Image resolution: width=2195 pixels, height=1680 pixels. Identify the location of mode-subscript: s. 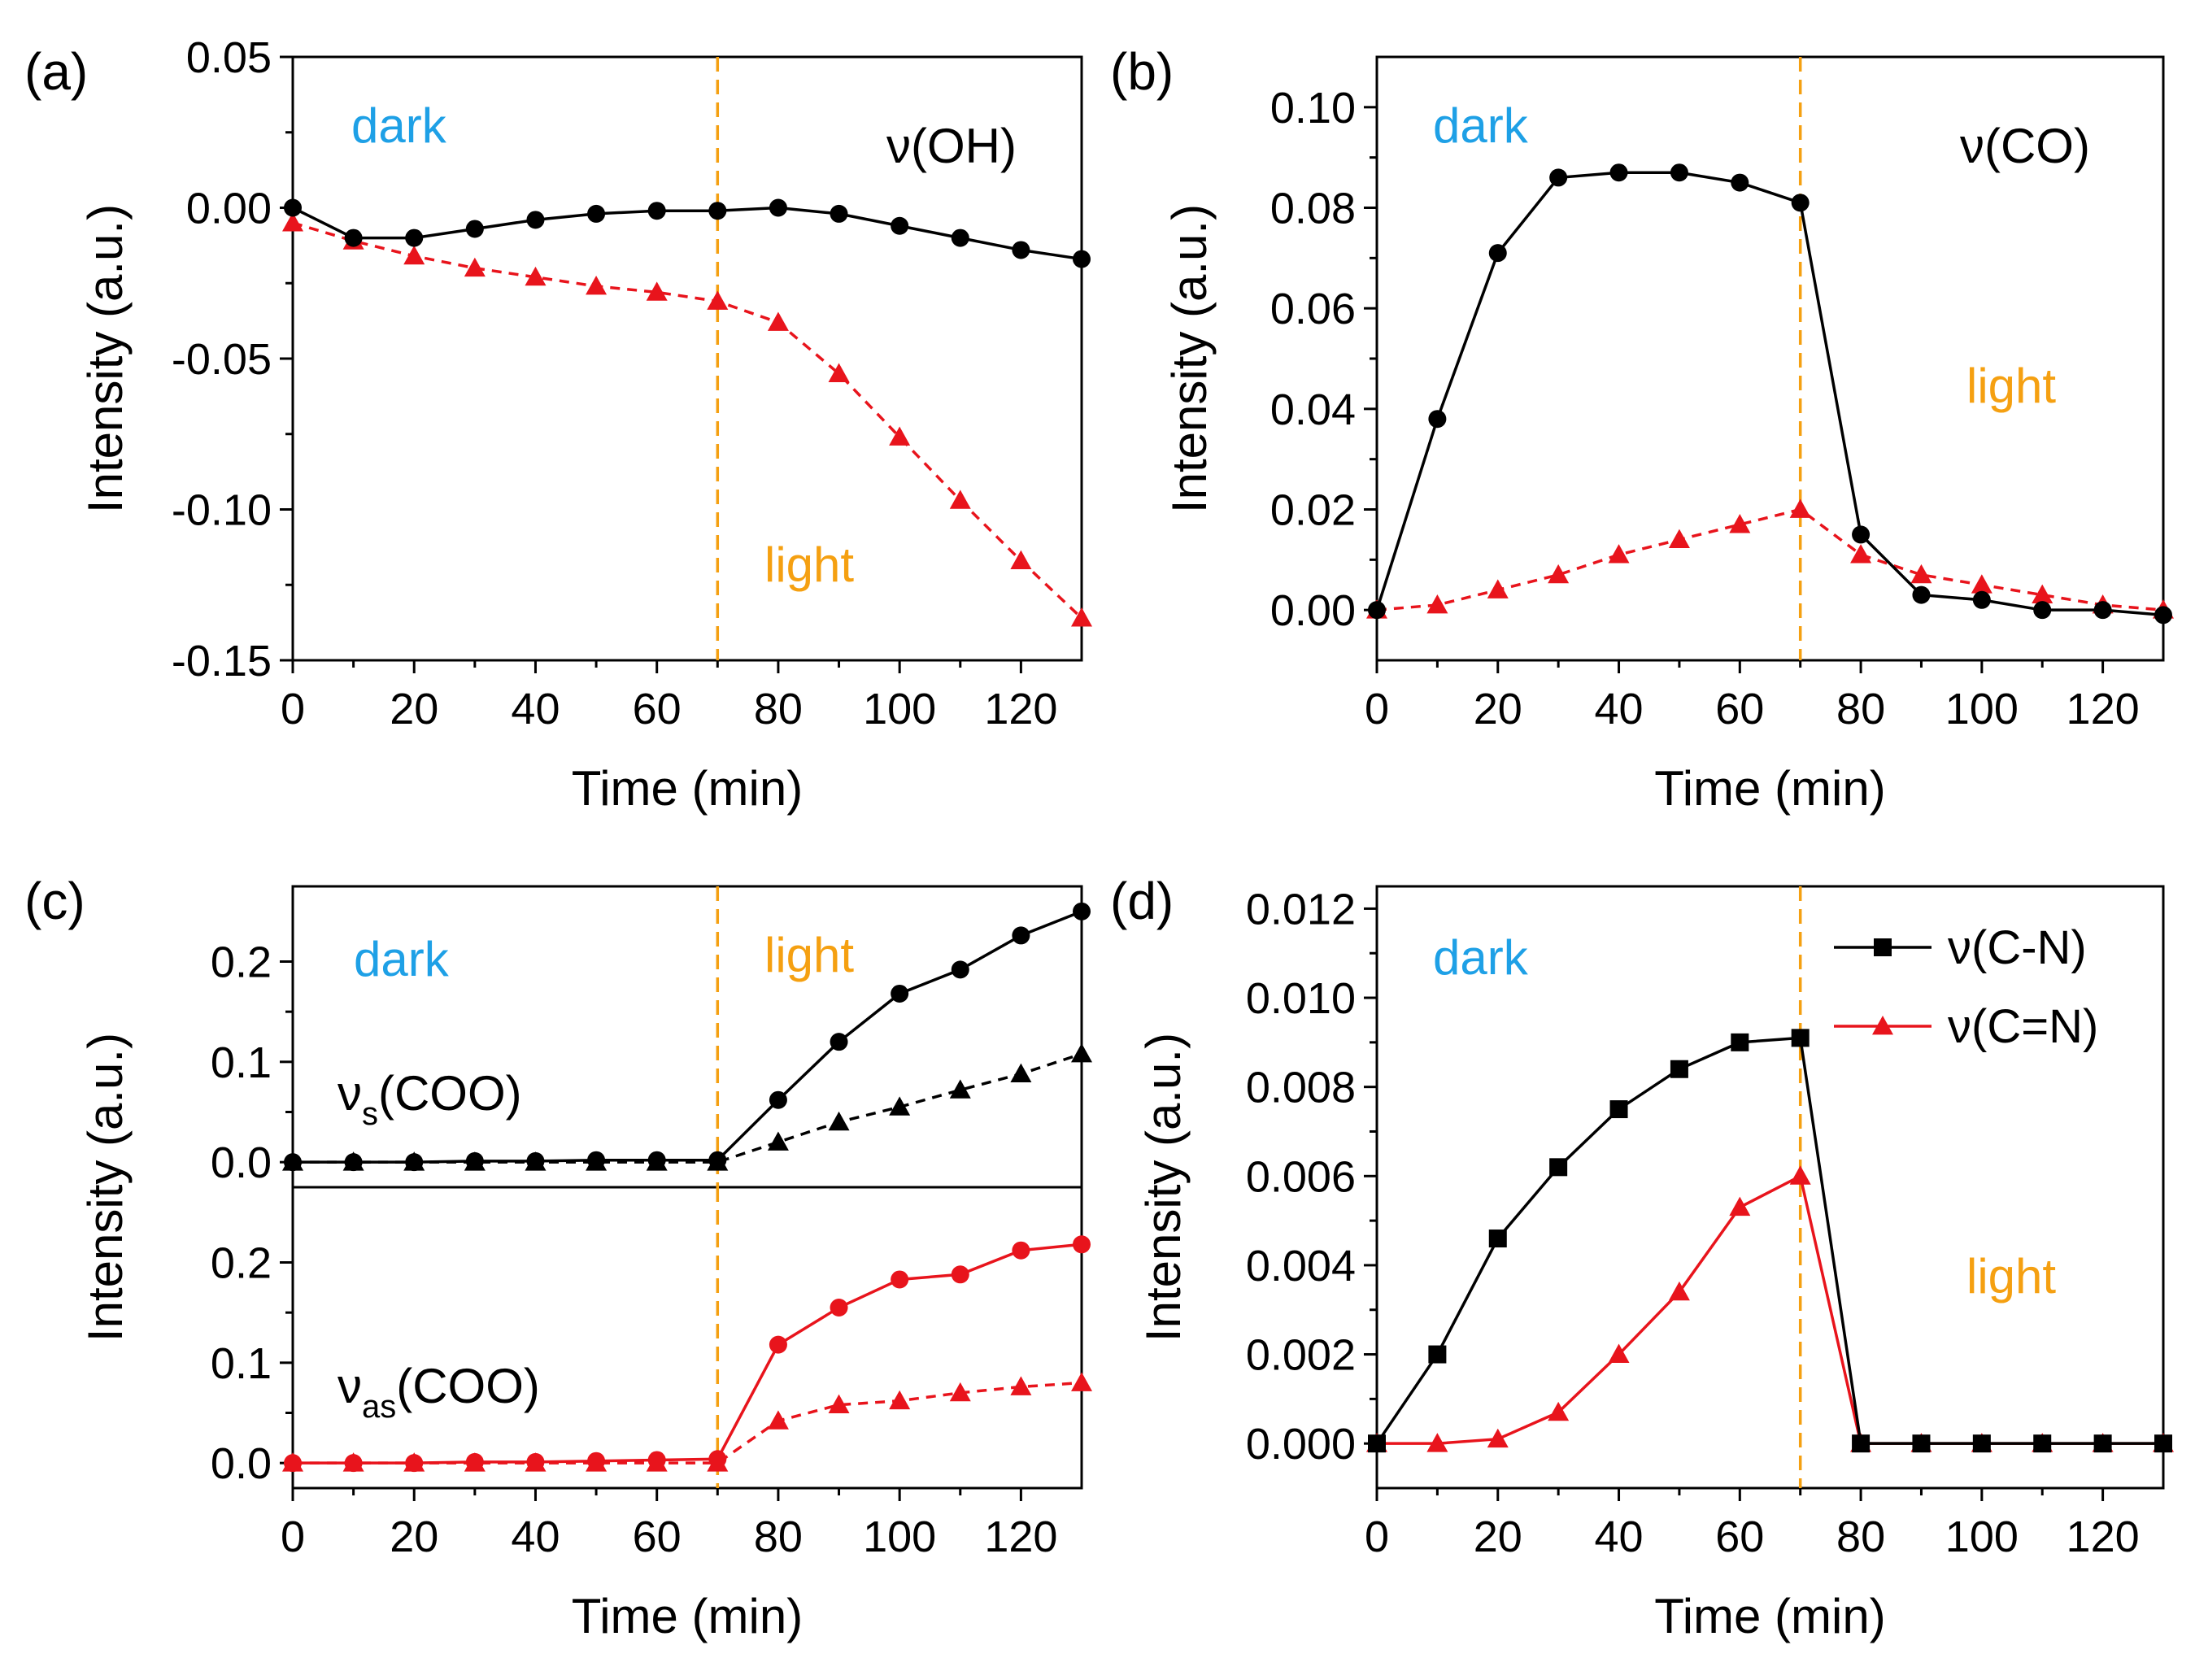
(370, 1114).